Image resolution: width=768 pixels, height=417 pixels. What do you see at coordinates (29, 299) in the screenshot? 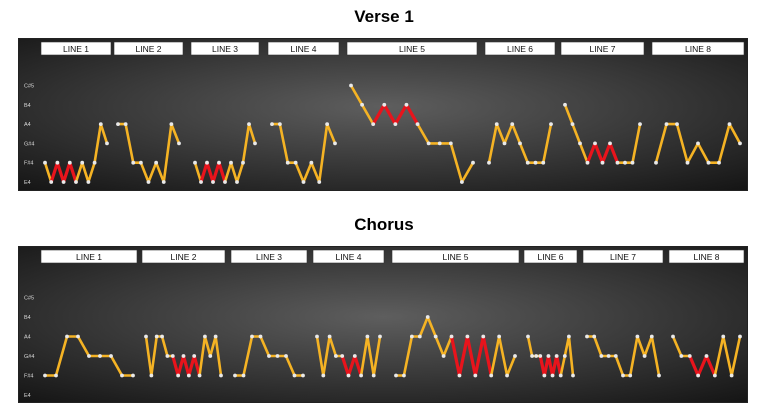
I see `pitch-label: C#5` at bounding box center [29, 299].